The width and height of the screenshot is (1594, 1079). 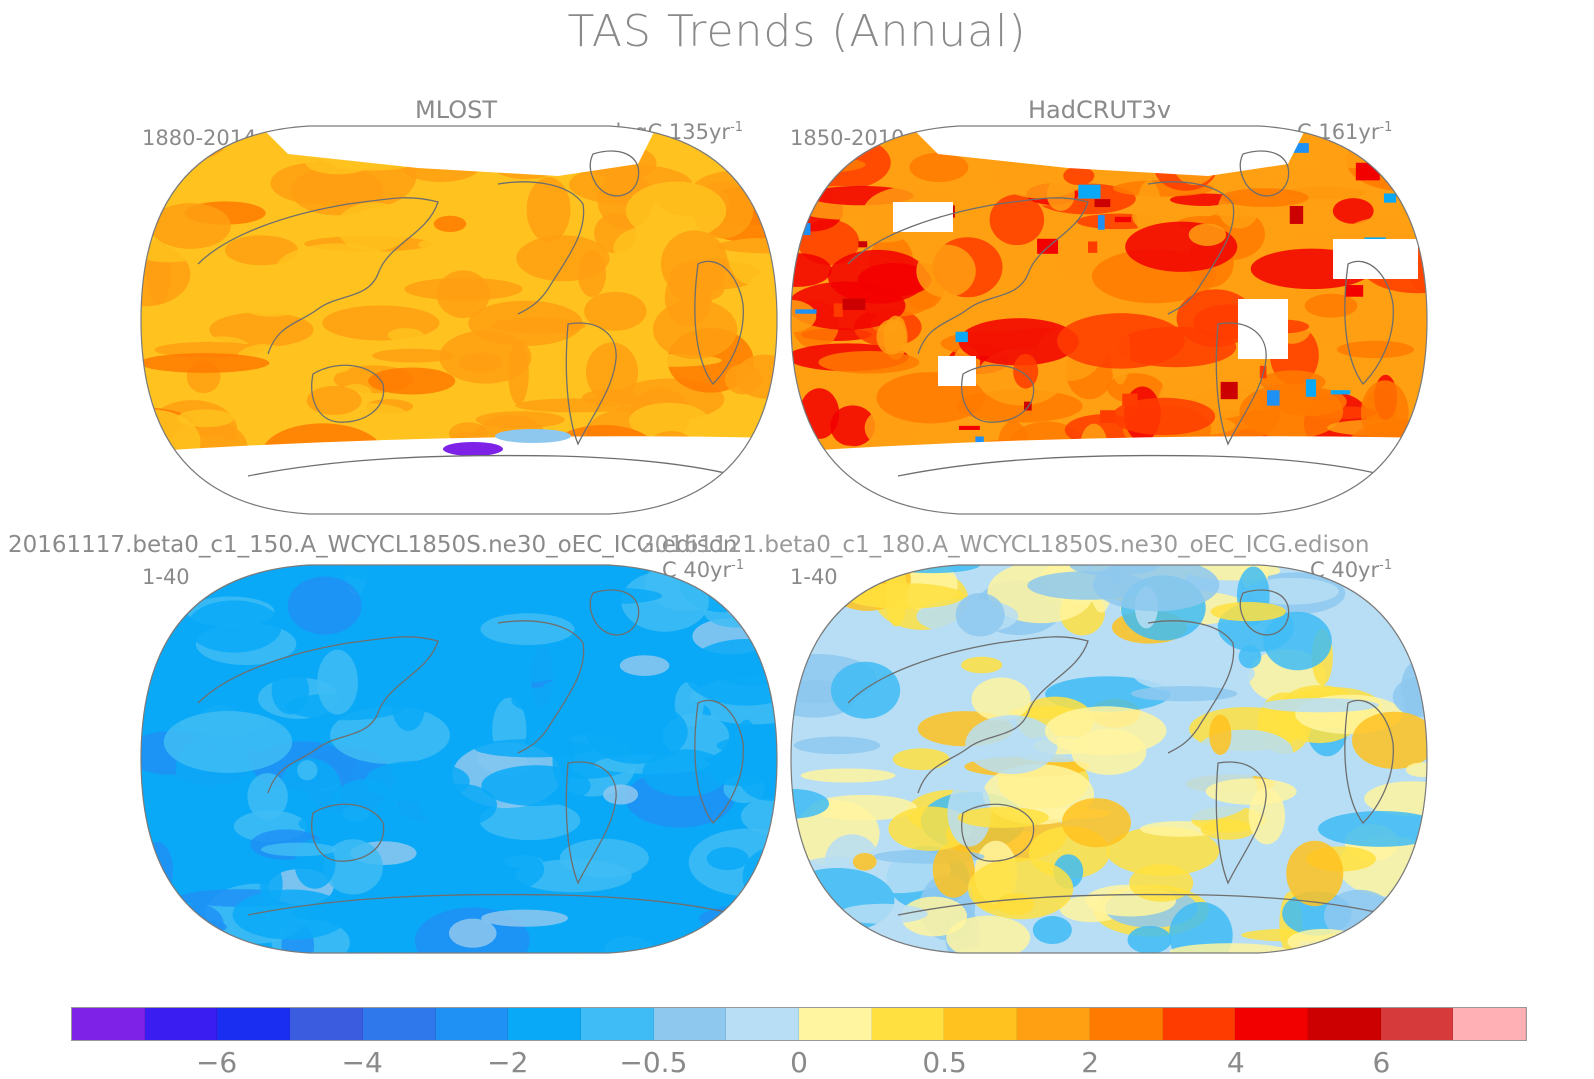 What do you see at coordinates (456, 110) in the screenshot?
I see `panel-title-mlost: MLOST` at bounding box center [456, 110].